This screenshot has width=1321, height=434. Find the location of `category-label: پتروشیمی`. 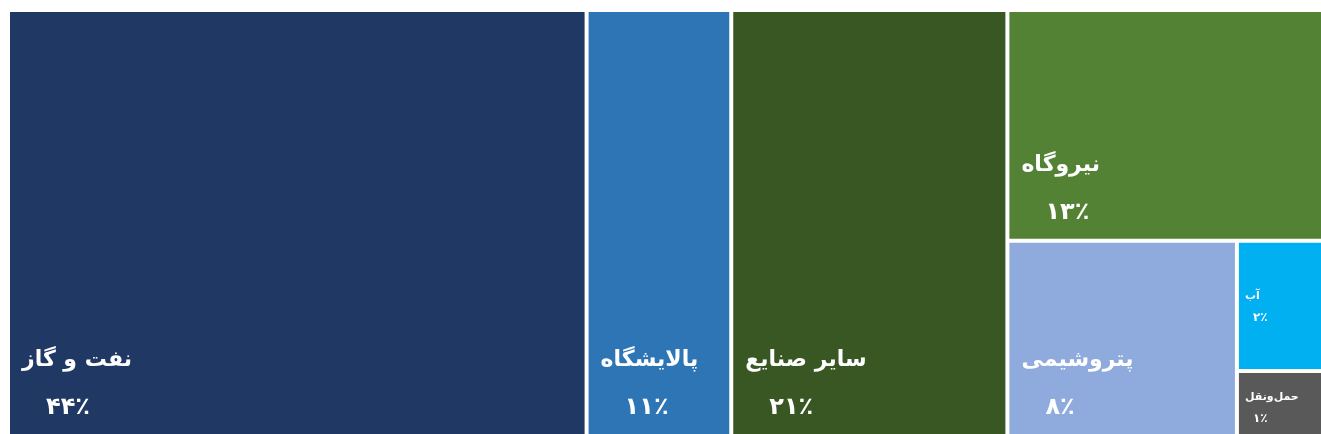

category-label: پتروشیمی is located at coordinates (1077, 359).